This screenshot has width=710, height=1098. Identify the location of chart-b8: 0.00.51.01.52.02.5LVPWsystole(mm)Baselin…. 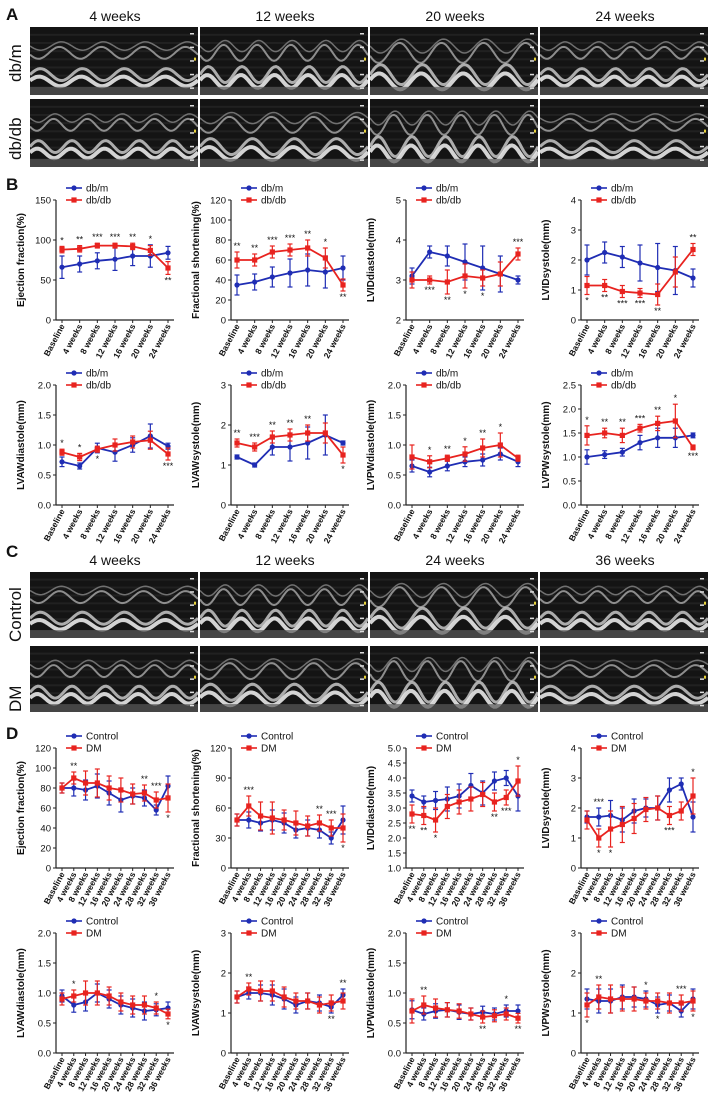
(620, 457).